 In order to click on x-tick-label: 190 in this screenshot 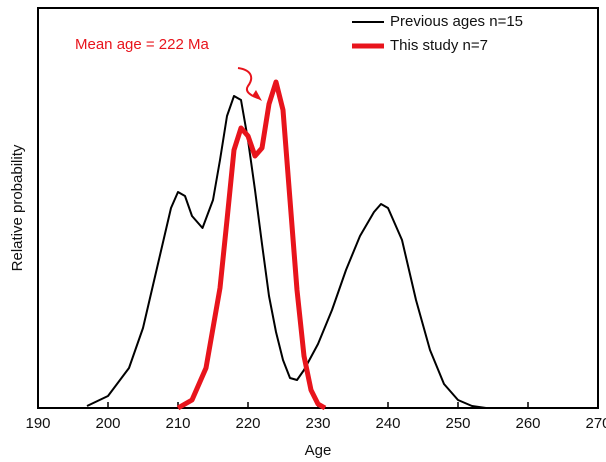, I will do `click(37, 423)`.